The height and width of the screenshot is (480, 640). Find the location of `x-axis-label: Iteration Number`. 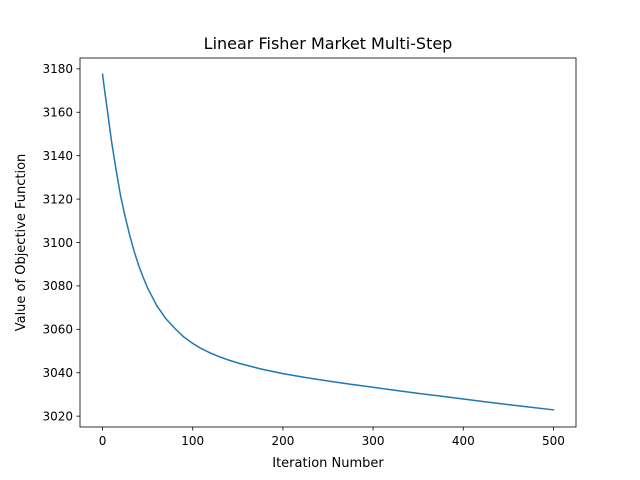

x-axis-label: Iteration Number is located at coordinates (328, 463).